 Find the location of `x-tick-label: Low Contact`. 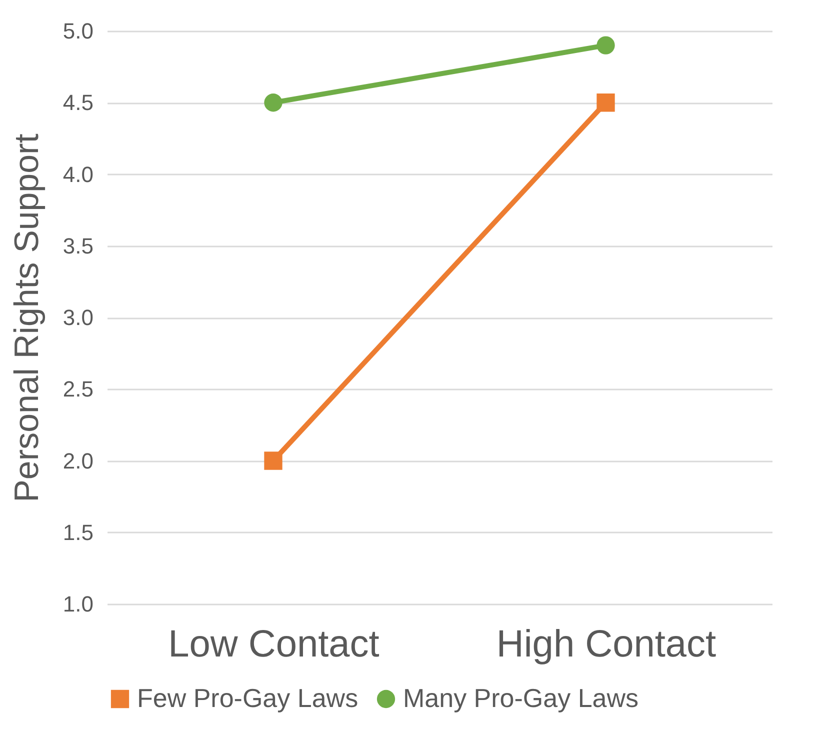

x-tick-label: Low Contact is located at coordinates (274, 645).